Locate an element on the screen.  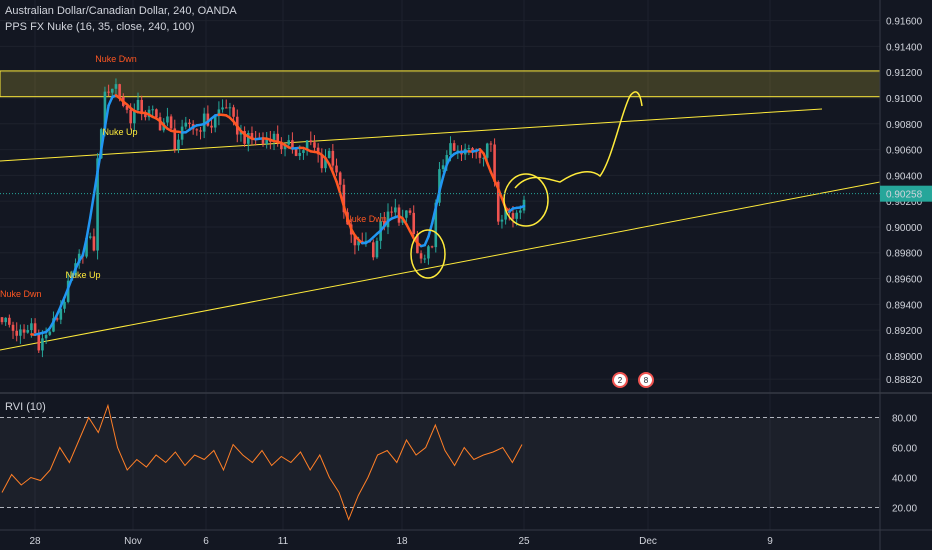
price-tick-label: 0.89200 is located at coordinates (904, 331).